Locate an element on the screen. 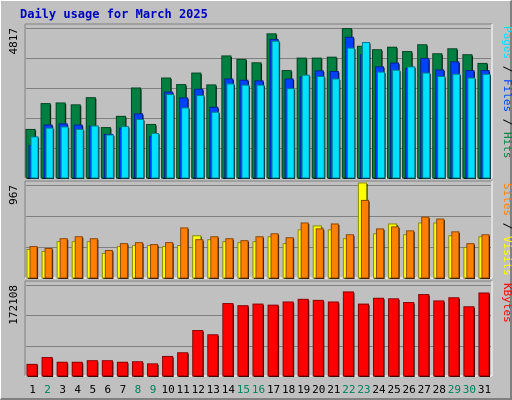 This screenshot has width=512, height=400. legend-kbytes: KBytes is located at coordinates (506, 303).